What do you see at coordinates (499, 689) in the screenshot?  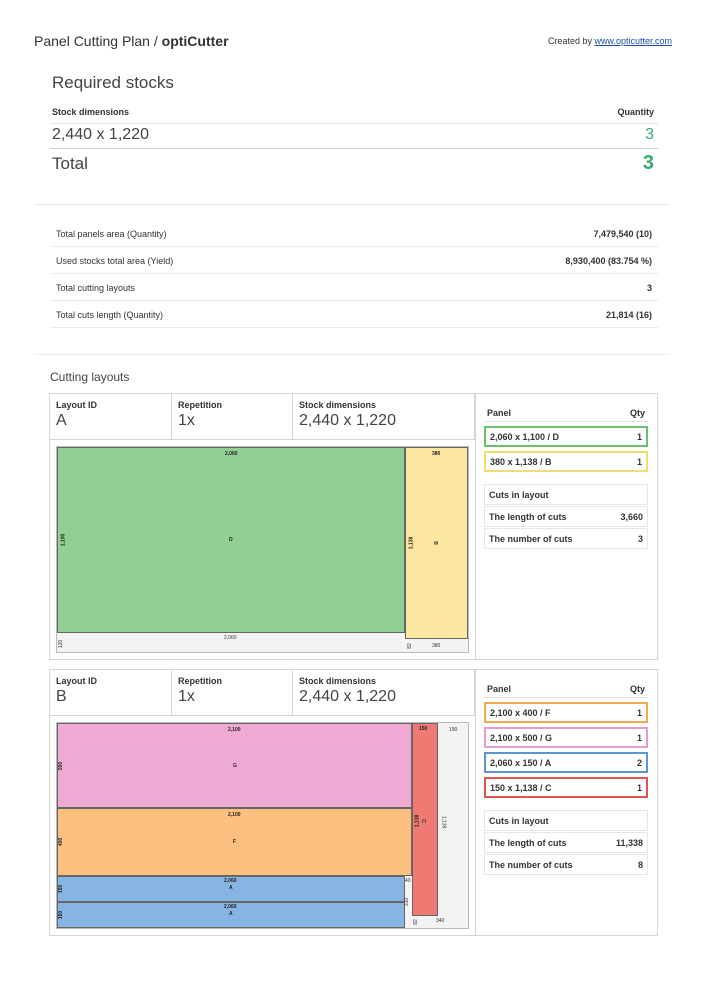 I see `panel-header: Panel` at bounding box center [499, 689].